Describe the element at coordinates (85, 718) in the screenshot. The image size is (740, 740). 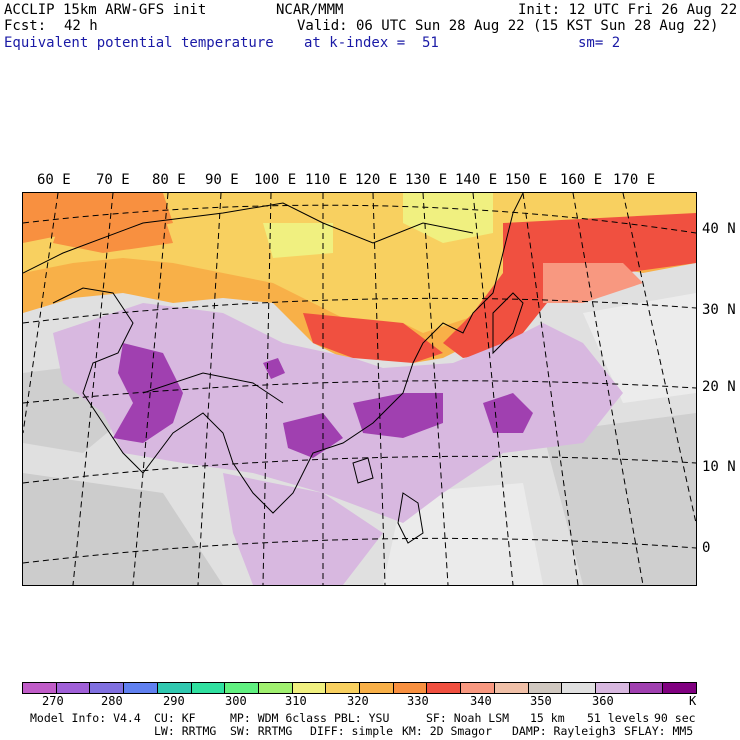
I see `footer-item: Model Info: V4.4` at that location.